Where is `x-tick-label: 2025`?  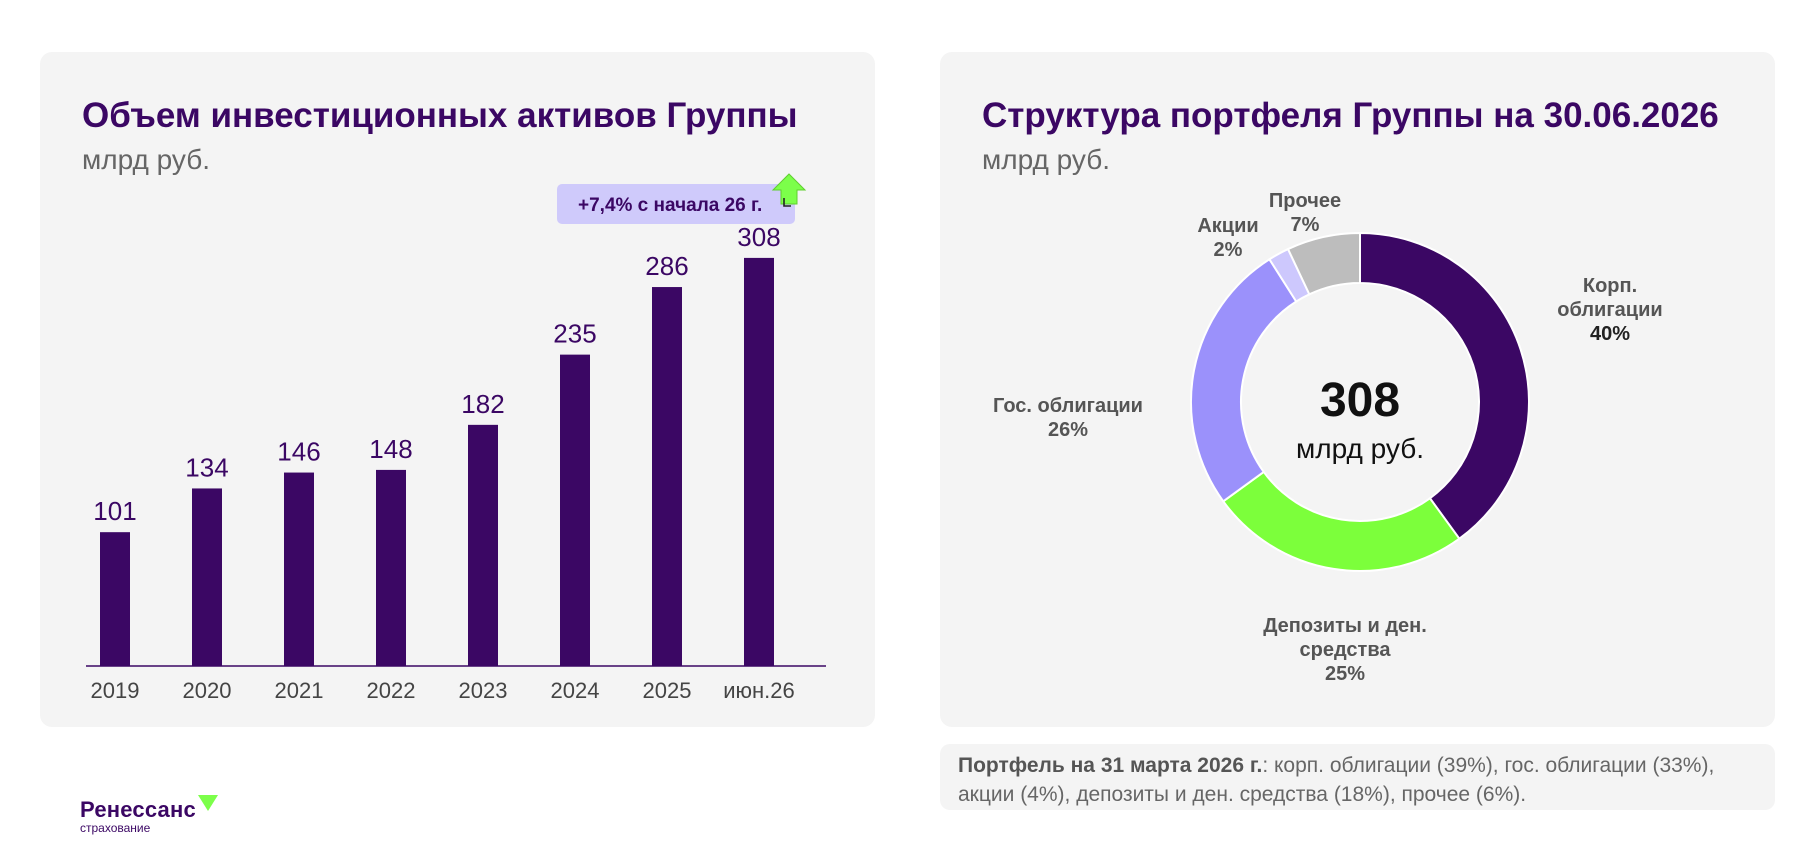
x-tick-label: 2025 is located at coordinates (667, 690).